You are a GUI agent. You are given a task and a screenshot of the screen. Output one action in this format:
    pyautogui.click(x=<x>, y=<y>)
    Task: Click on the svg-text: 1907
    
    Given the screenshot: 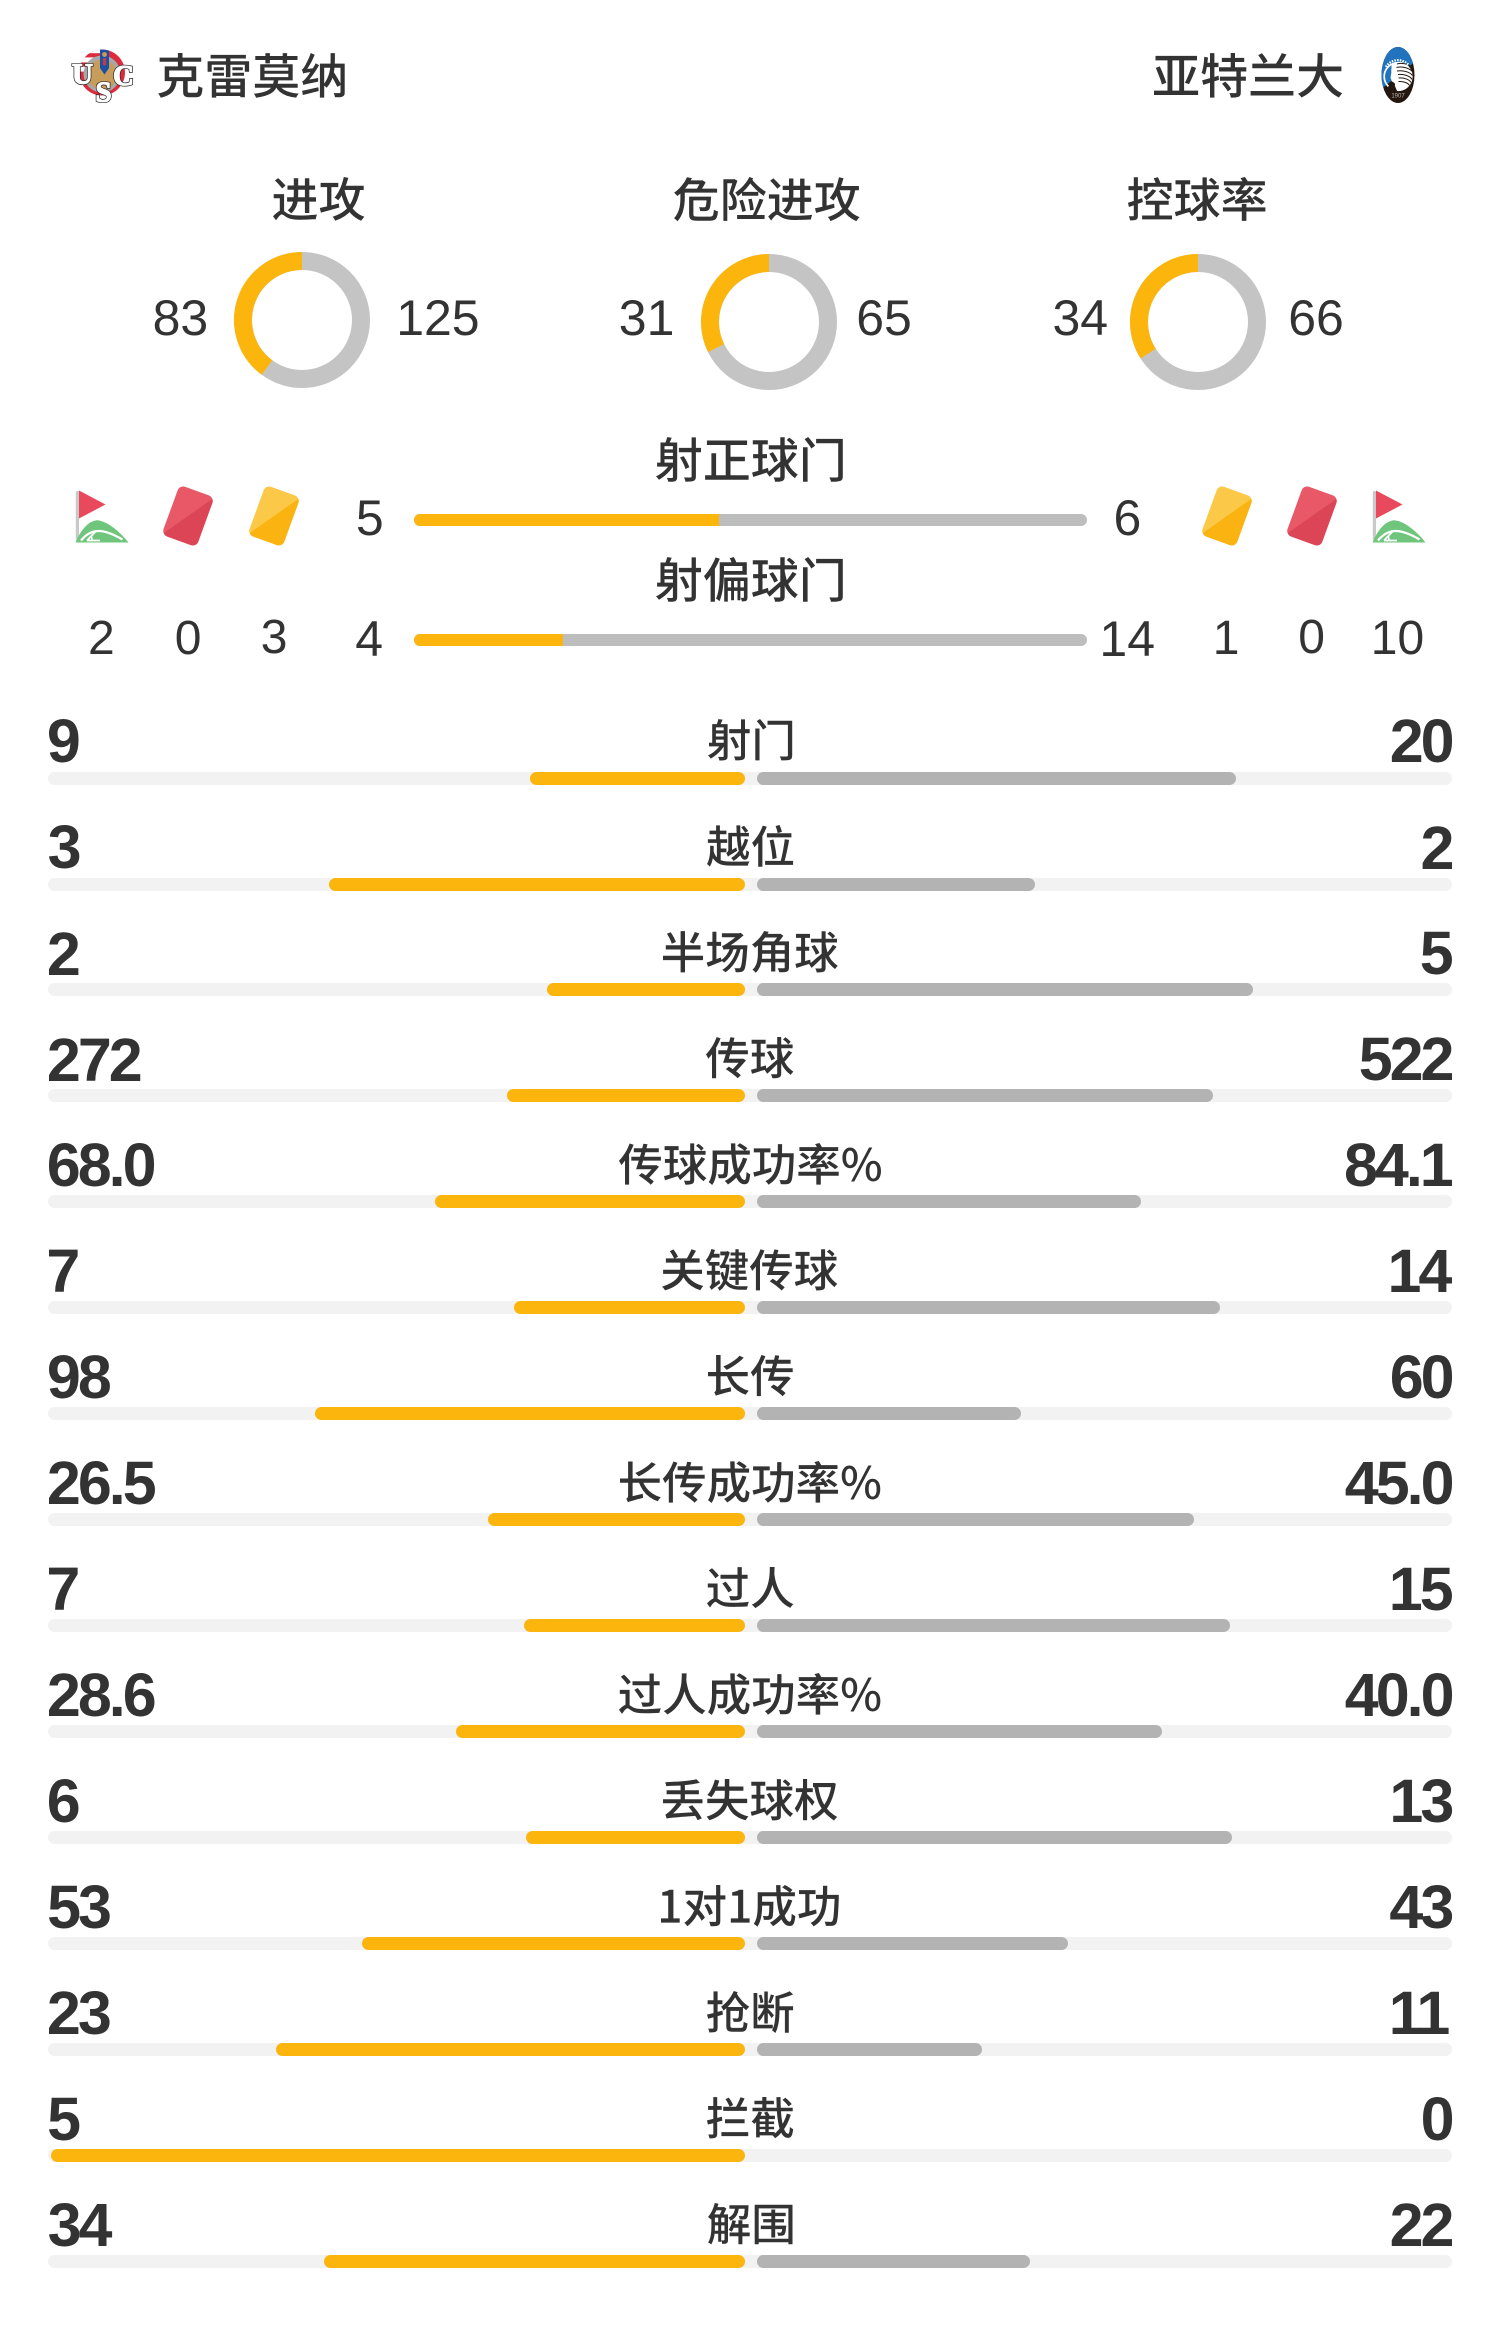 What is the action you would take?
    pyautogui.click(x=1398, y=97)
    